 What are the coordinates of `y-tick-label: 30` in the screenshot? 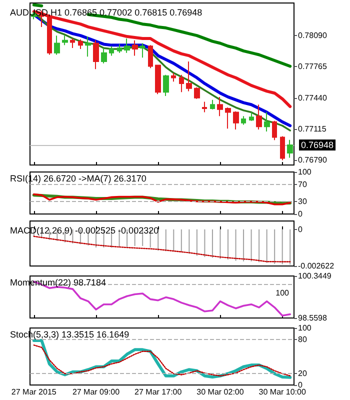 It's located at (303, 201).